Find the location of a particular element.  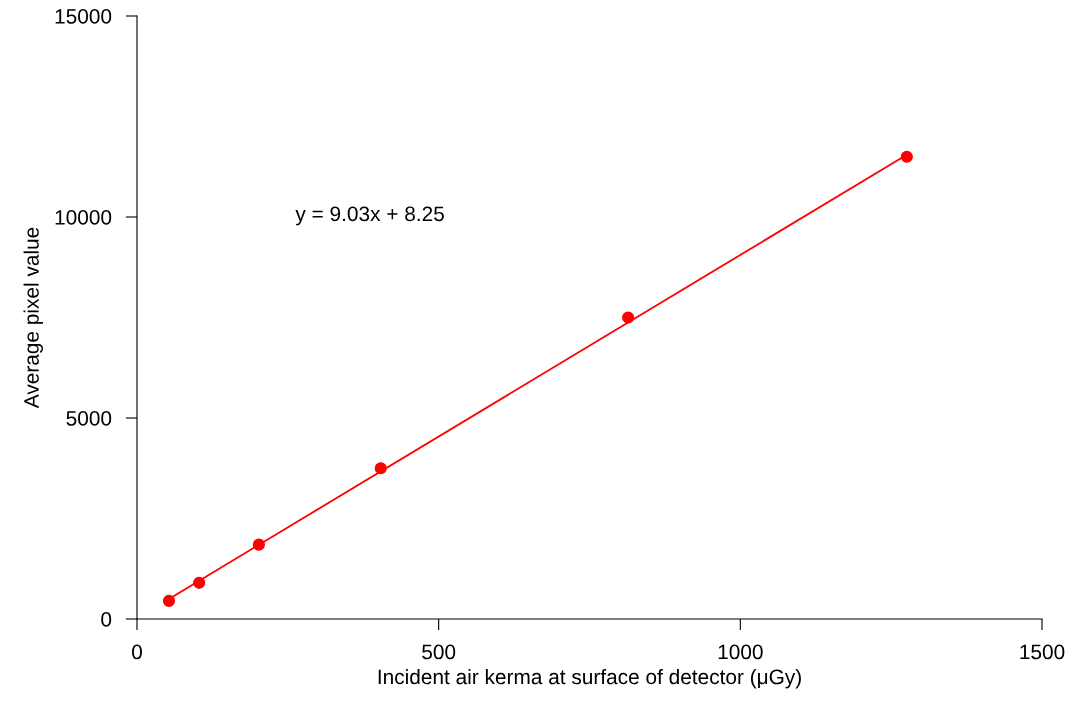

y-axis-title: Average pixel value is located at coordinates (33, 318).